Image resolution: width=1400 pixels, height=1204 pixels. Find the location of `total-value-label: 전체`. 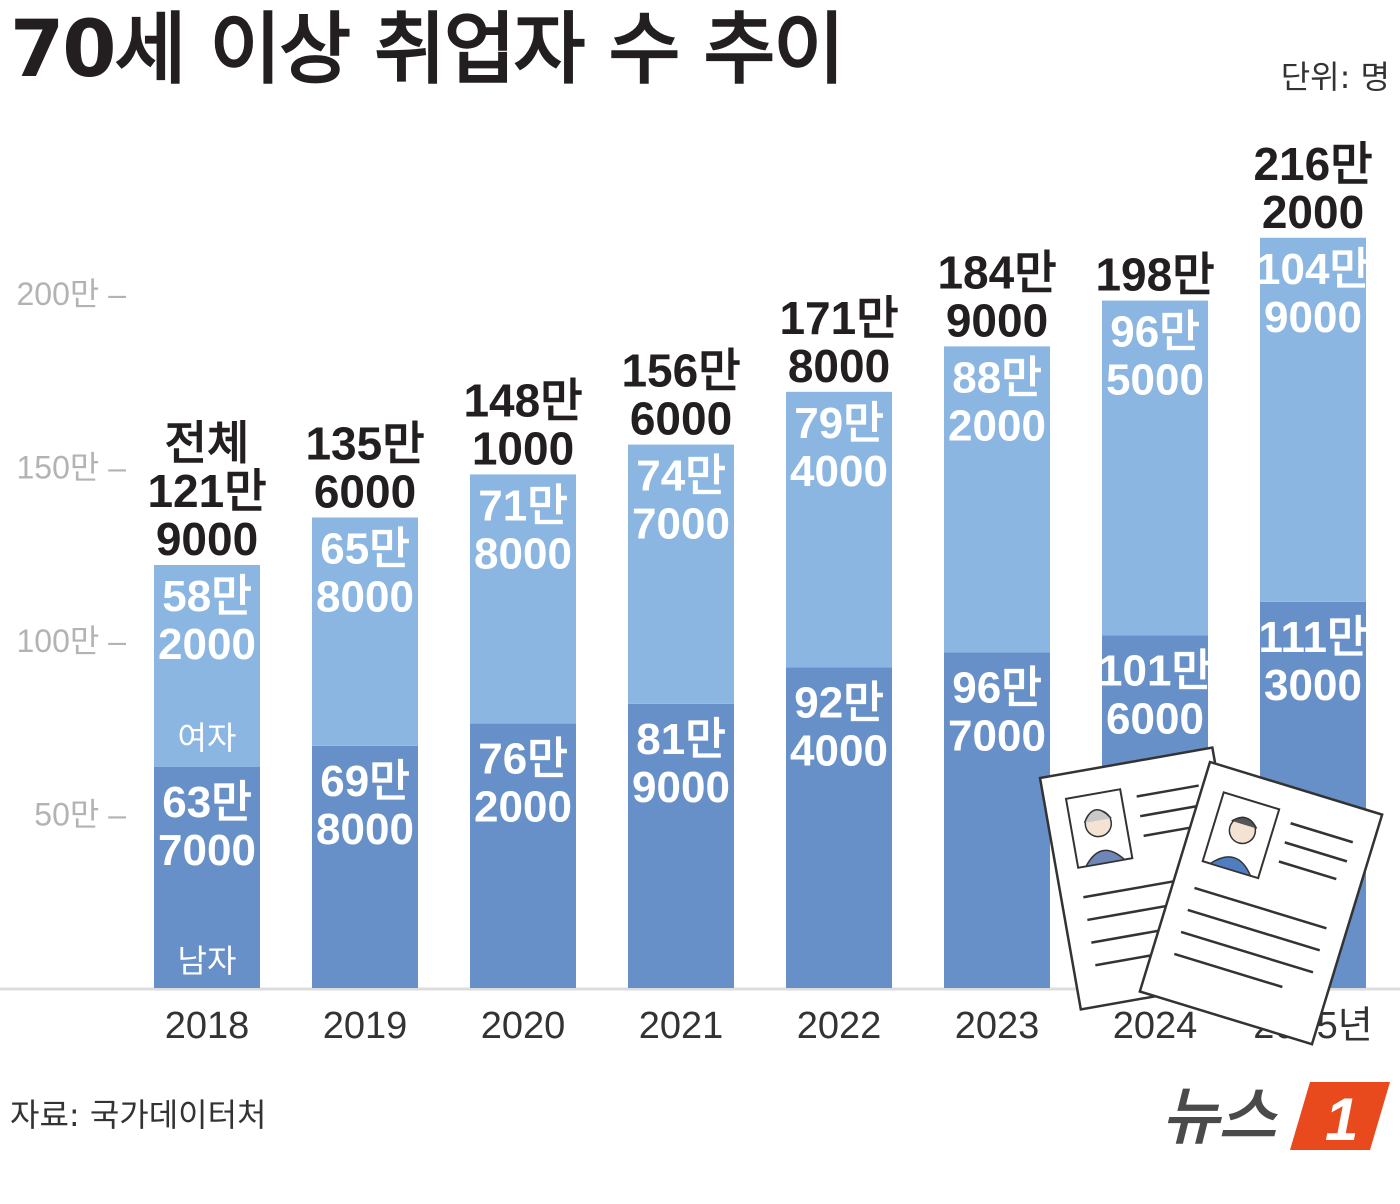

total-value-label: 전체 is located at coordinates (207, 443).